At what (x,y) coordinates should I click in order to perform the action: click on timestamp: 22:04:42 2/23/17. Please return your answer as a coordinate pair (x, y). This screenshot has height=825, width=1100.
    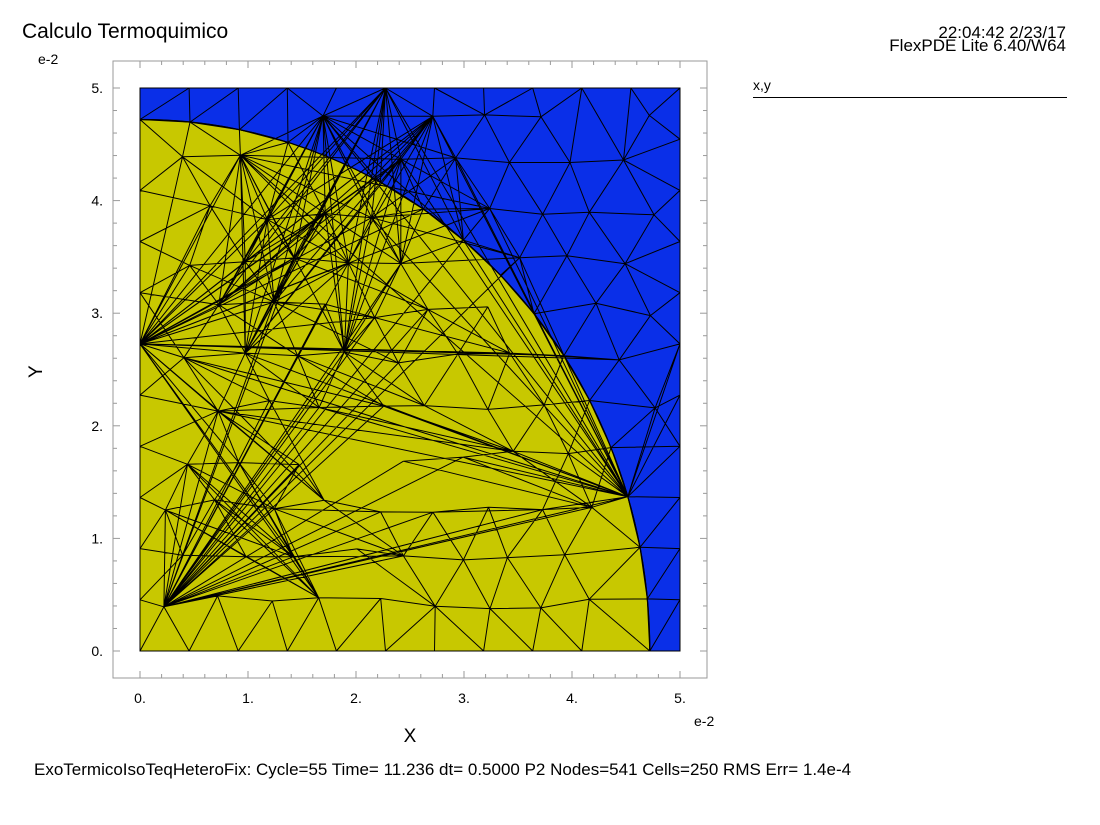
    Looking at the image, I should click on (1002, 32).